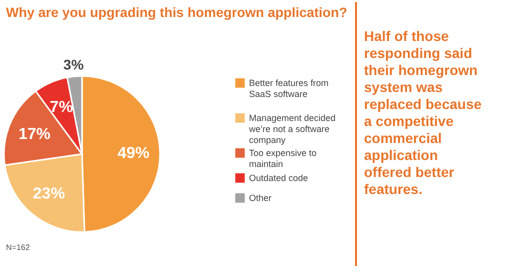 The height and width of the screenshot is (274, 520). What do you see at coordinates (283, 158) in the screenshot?
I see `legend-label: Too expensive to maintain` at bounding box center [283, 158].